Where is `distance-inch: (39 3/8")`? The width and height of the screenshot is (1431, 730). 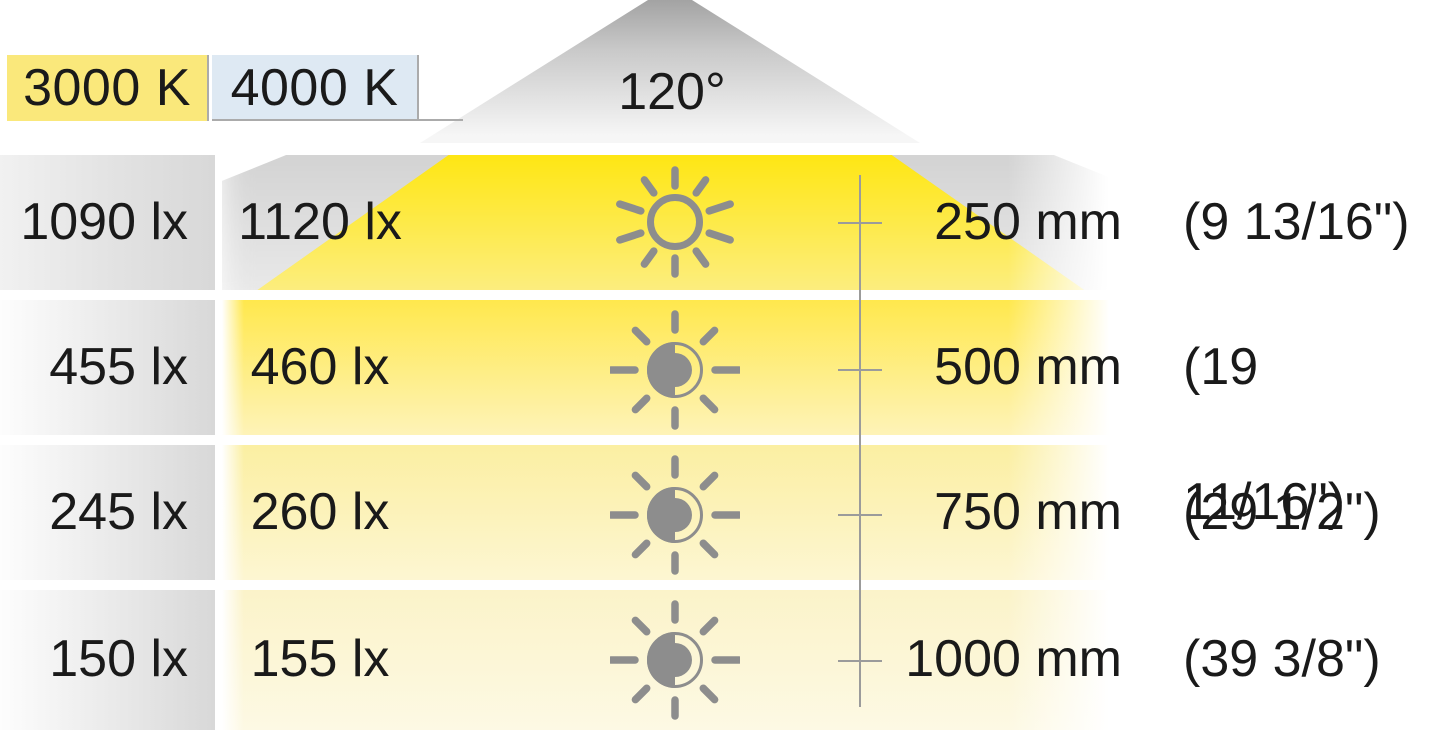 distance-inch: (39 3/8") is located at coordinates (1282, 659).